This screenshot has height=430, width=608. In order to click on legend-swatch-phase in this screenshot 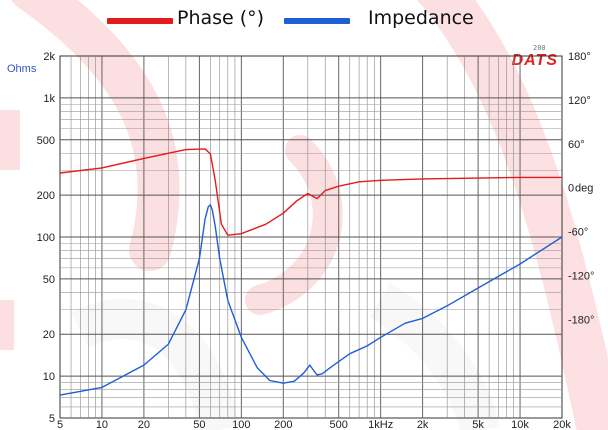, I will do `click(140, 21)`.